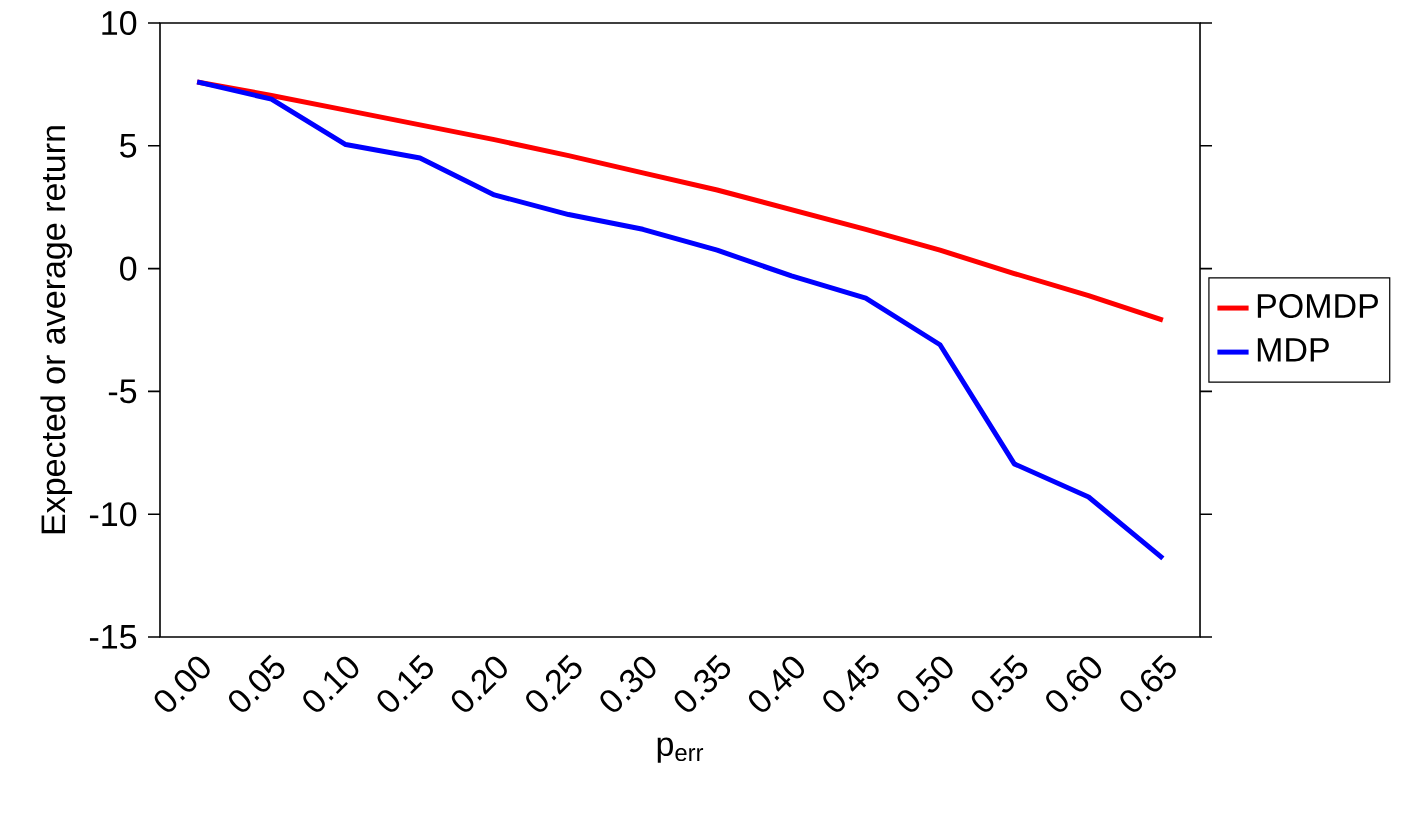  What do you see at coordinates (119, 23) in the screenshot?
I see `y-tick-label: 10` at bounding box center [119, 23].